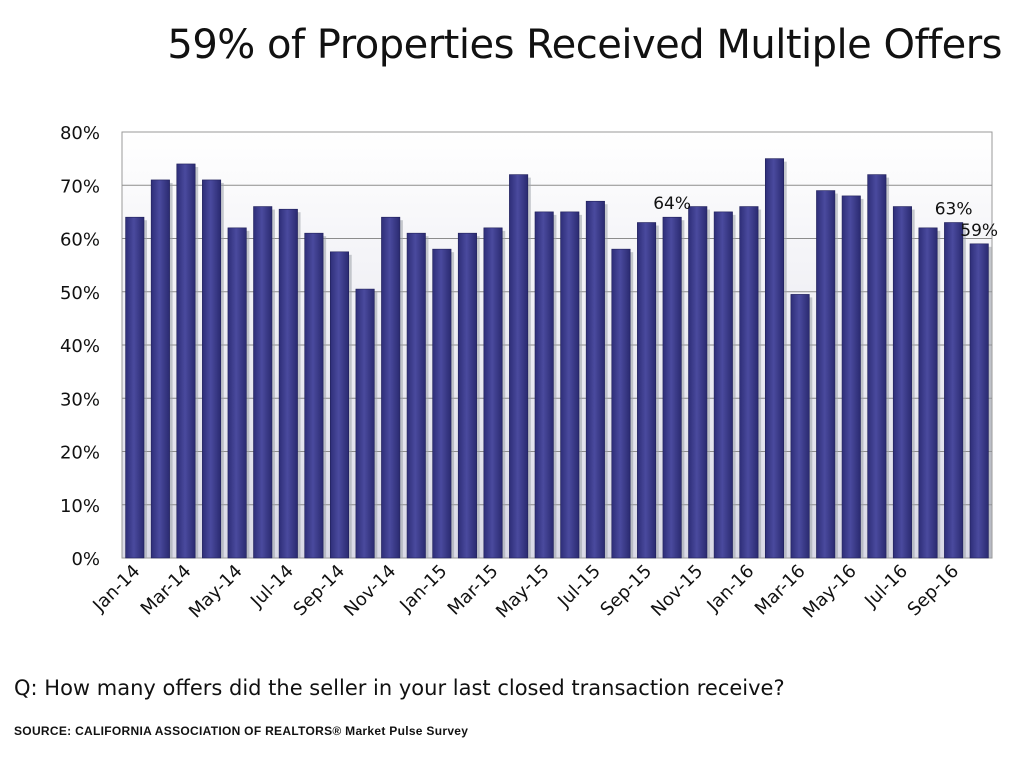 The image size is (1024, 757). I want to click on x-tick-label: Mar-14, so click(166, 590).